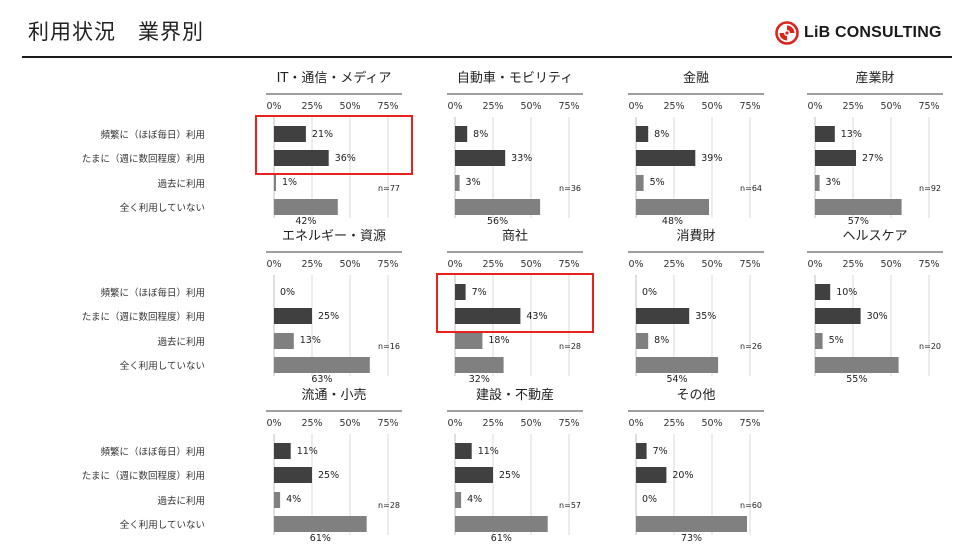 This screenshot has width=972, height=551. Describe the element at coordinates (874, 236) in the screenshot. I see `chart-title: ヘルスケア` at that location.